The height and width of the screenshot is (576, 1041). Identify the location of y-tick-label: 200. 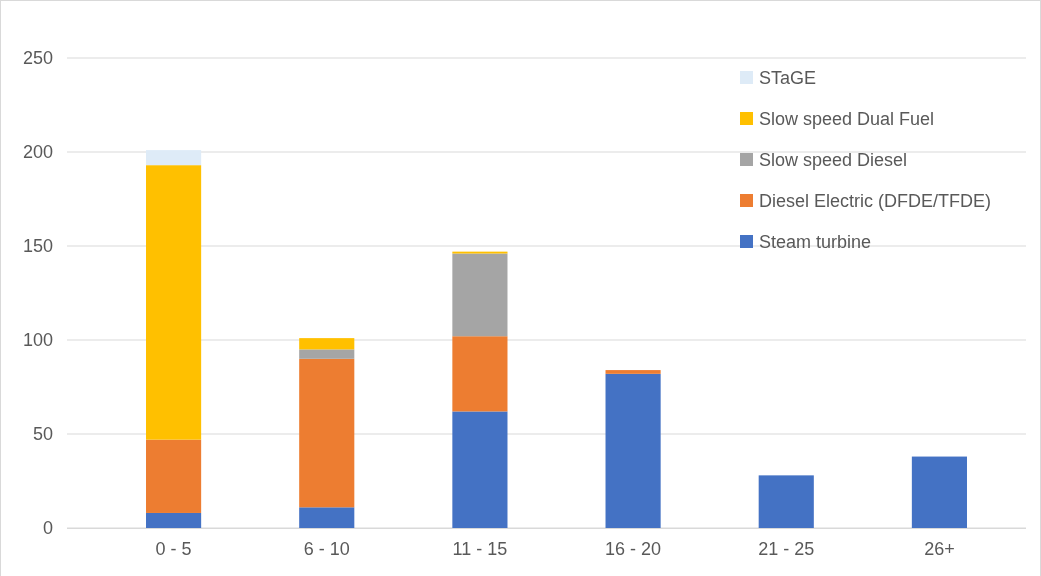
(37, 152).